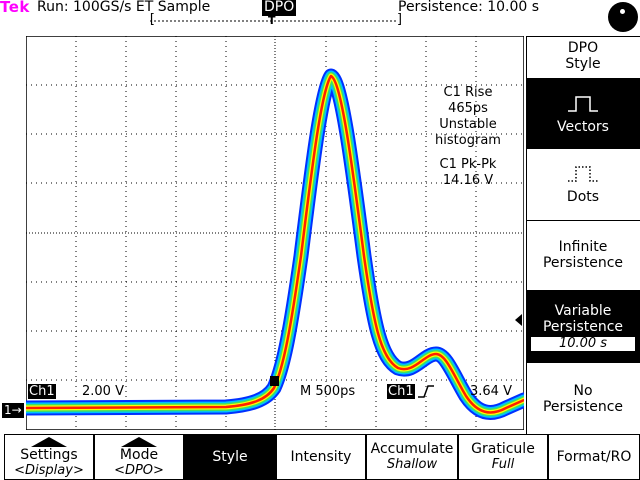 The width and height of the screenshot is (640, 480). I want to click on dots-icon, so click(583, 174).